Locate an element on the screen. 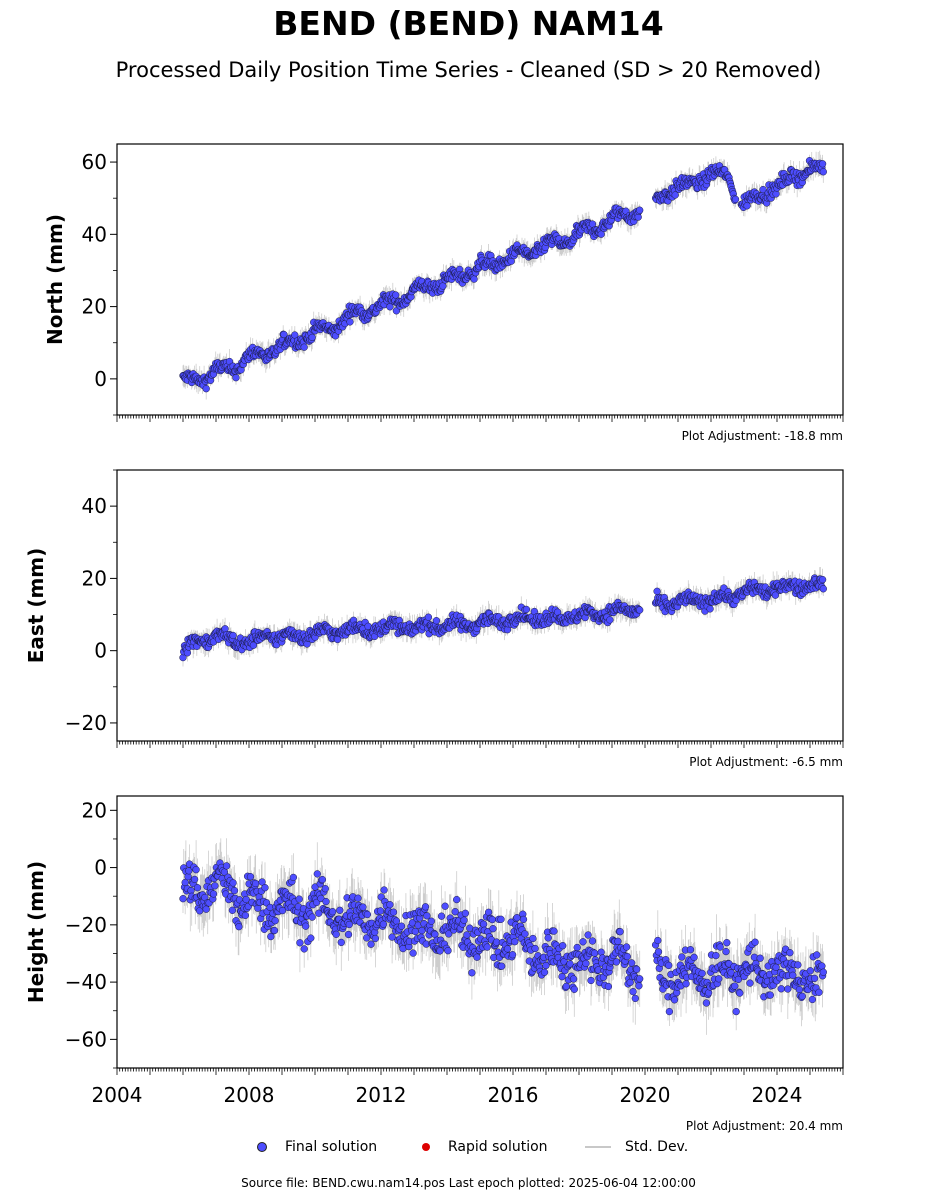 This screenshot has width=937, height=1200. stddev-line-icon is located at coordinates (598, 1147).